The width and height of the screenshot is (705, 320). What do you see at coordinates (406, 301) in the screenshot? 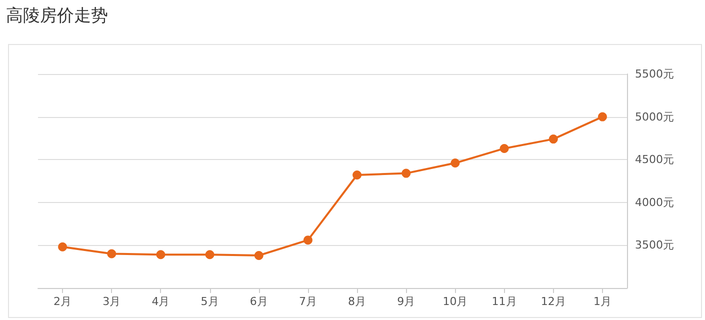
I see `x-tick-label: 9月` at bounding box center [406, 301].